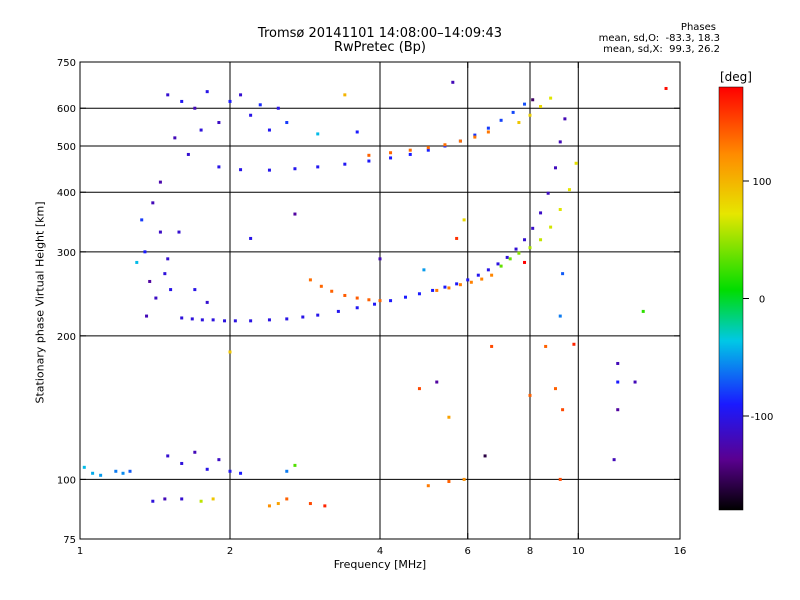 This screenshot has width=800, height=600. I want to click on y-tick-label: 600, so click(66, 109).